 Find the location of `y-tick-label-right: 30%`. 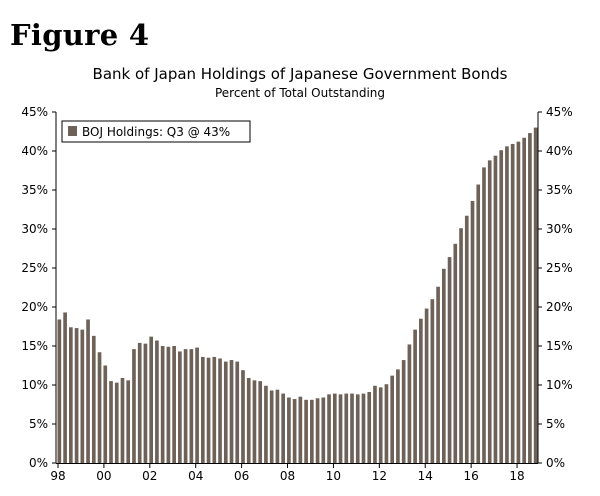

y-tick-label-right: 30% is located at coordinates (559, 229).